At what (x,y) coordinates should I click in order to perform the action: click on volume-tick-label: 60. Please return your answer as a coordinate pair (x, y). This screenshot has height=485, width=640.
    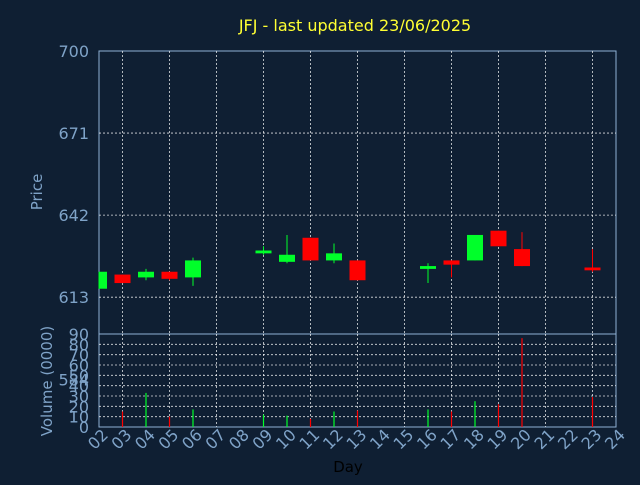
    Looking at the image, I should click on (79, 365).